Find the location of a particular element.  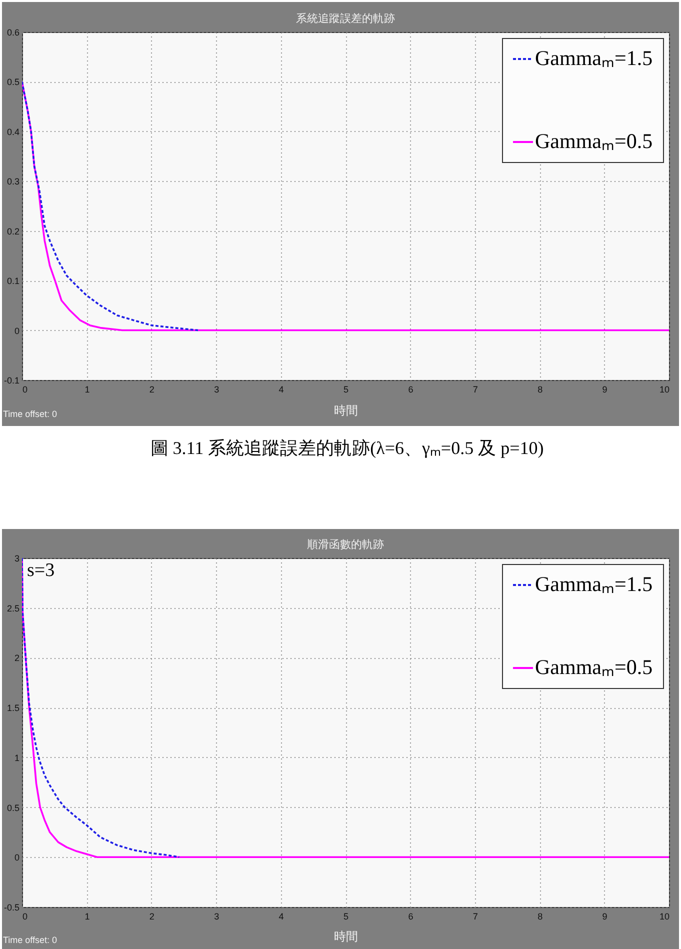

y-tick-label: 0.2 is located at coordinates (13, 231).